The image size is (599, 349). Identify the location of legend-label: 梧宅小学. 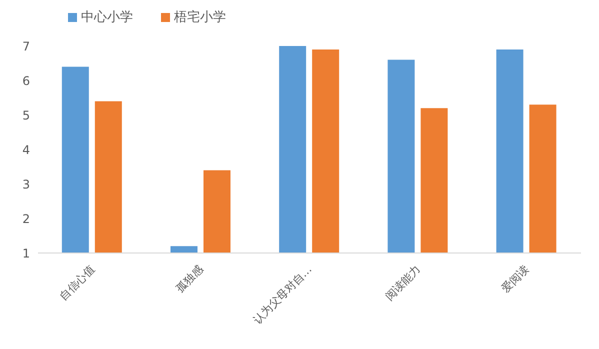
(200, 17).